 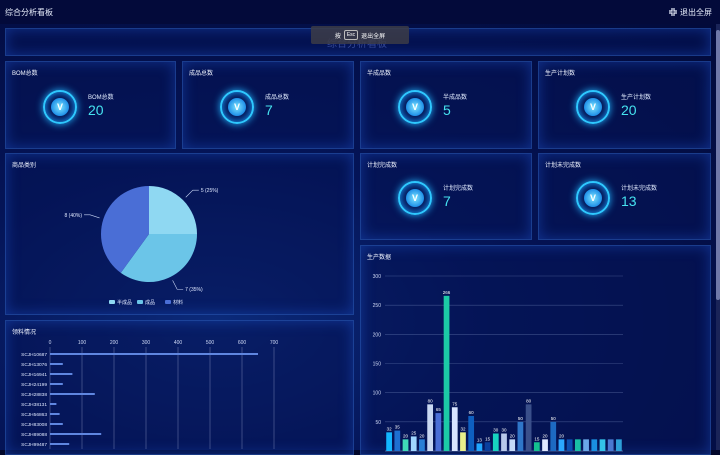 I want to click on card-title: 成品总数, so click(x=201, y=74).